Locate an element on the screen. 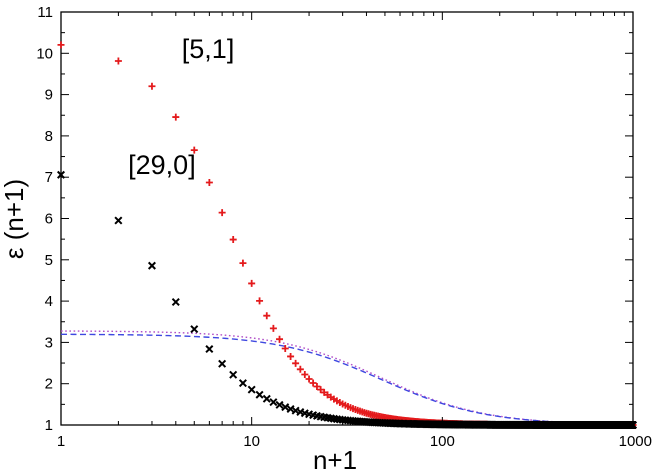 The height and width of the screenshot is (476, 654). y-tick-label: 6 is located at coordinates (49, 219).